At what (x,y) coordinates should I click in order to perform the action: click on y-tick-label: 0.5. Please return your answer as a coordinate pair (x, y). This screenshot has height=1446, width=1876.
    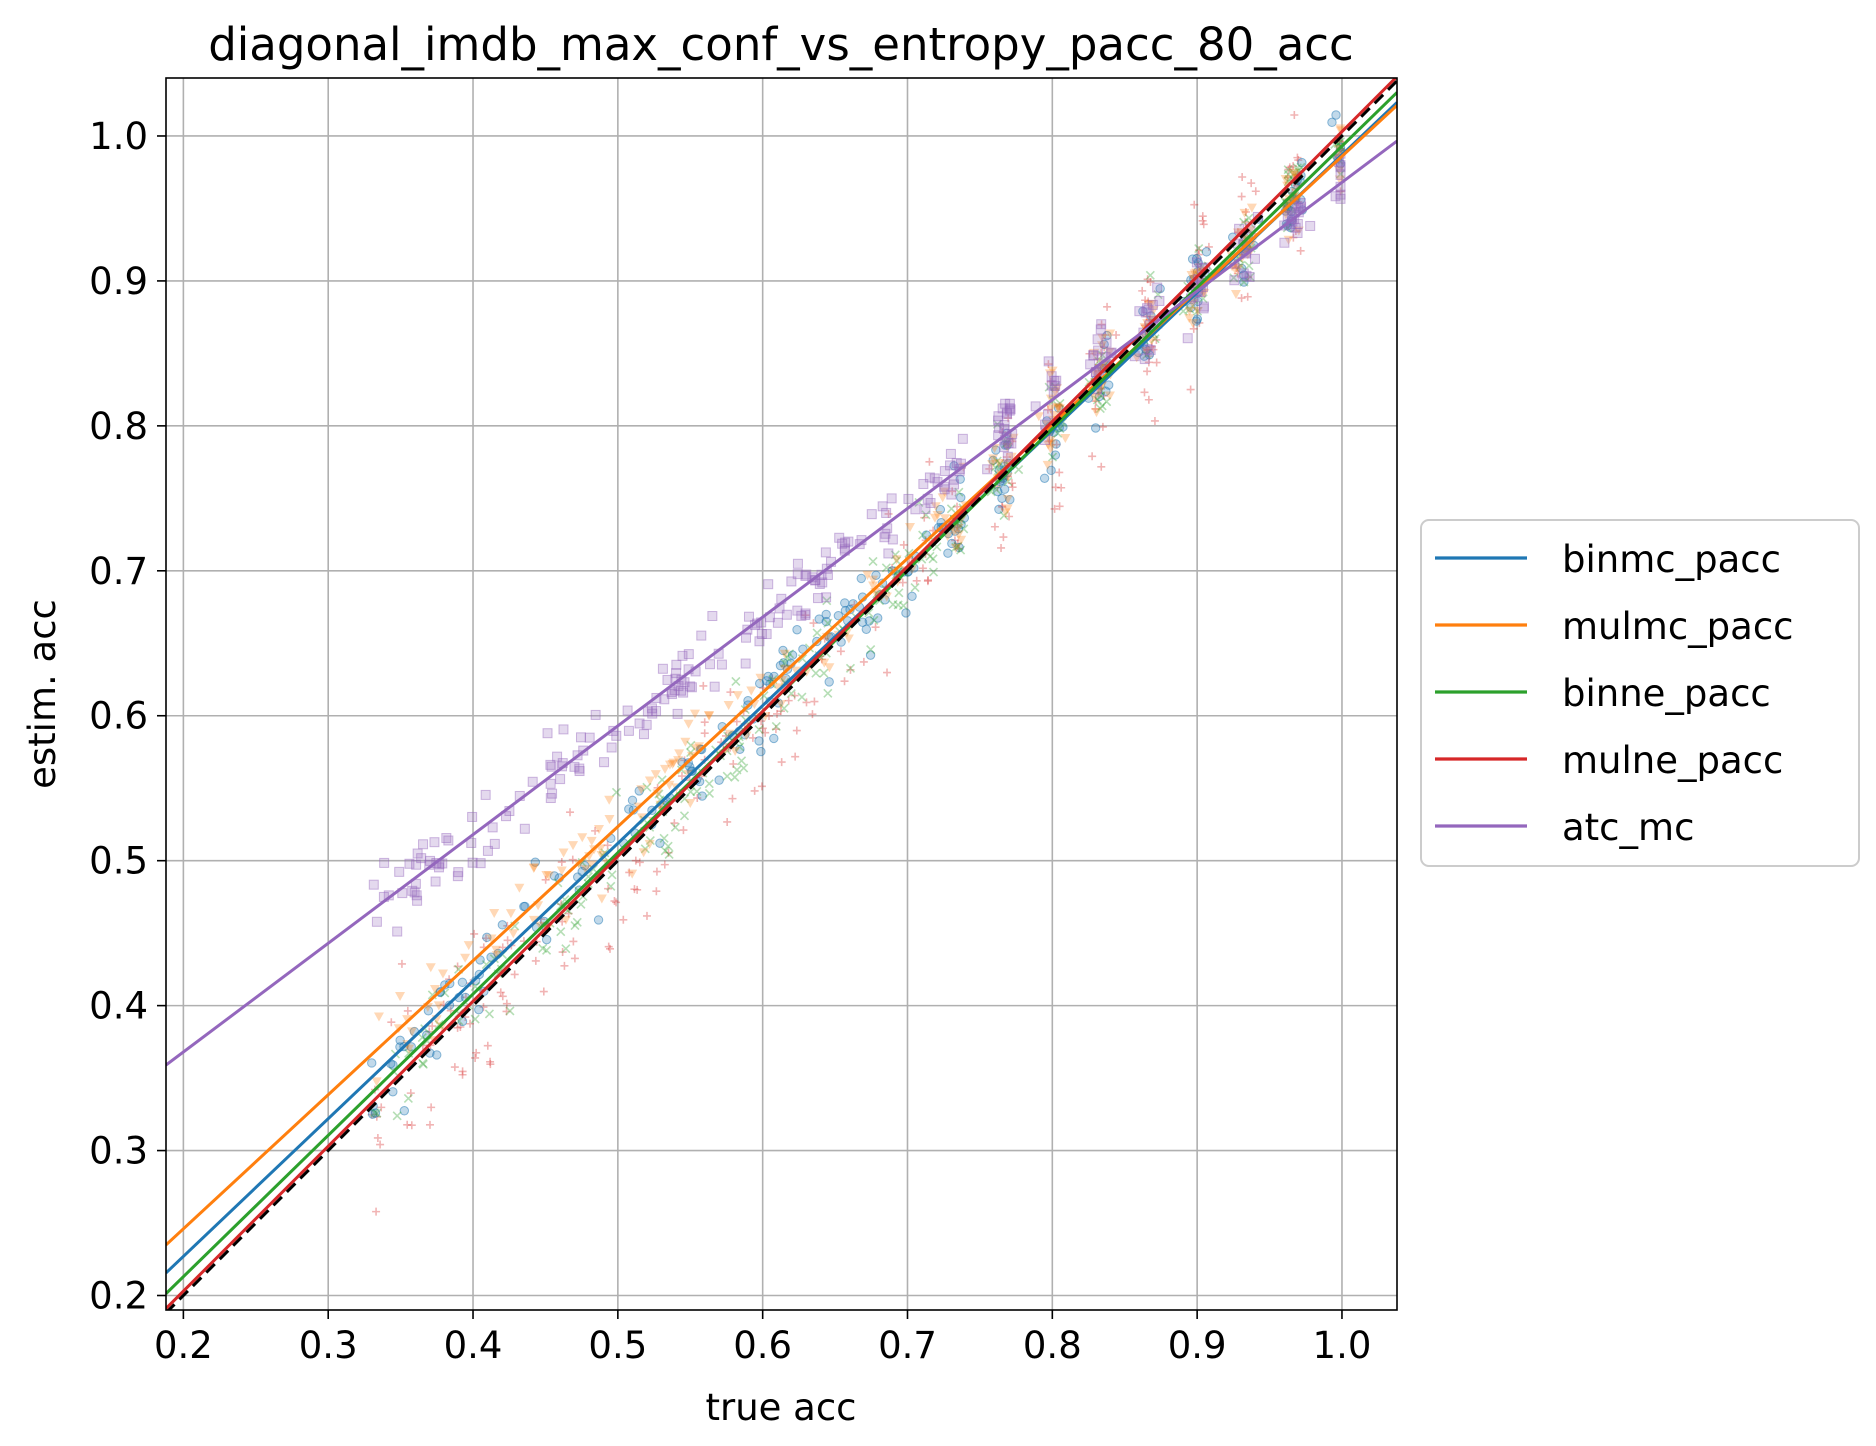
    Looking at the image, I should click on (118, 861).